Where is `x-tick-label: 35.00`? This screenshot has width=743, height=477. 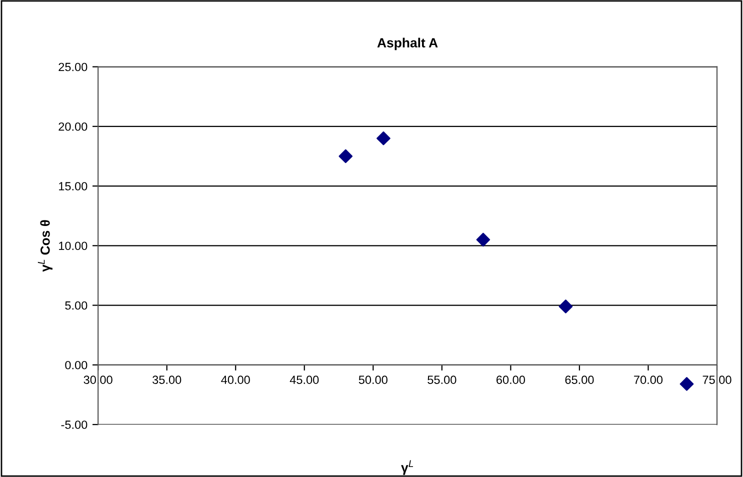
x-tick-label: 35.00 is located at coordinates (167, 380).